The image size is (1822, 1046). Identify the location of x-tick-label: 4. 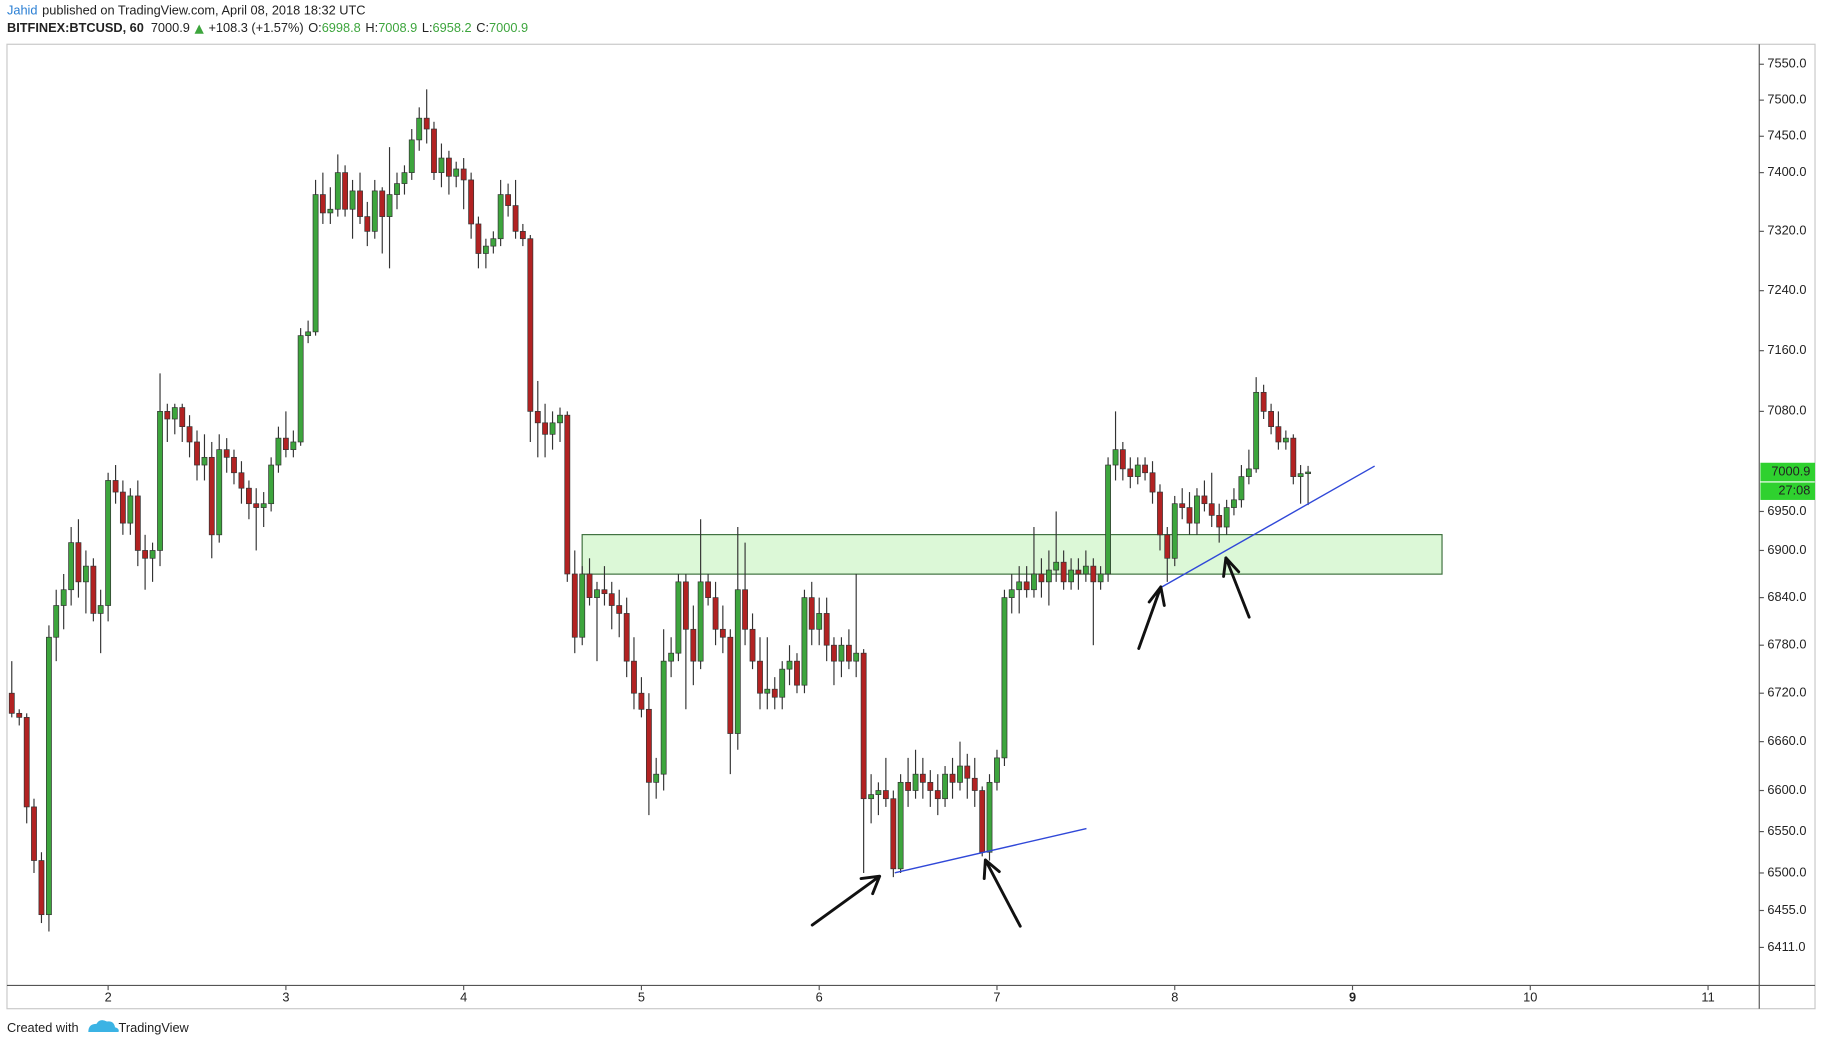
(463, 997).